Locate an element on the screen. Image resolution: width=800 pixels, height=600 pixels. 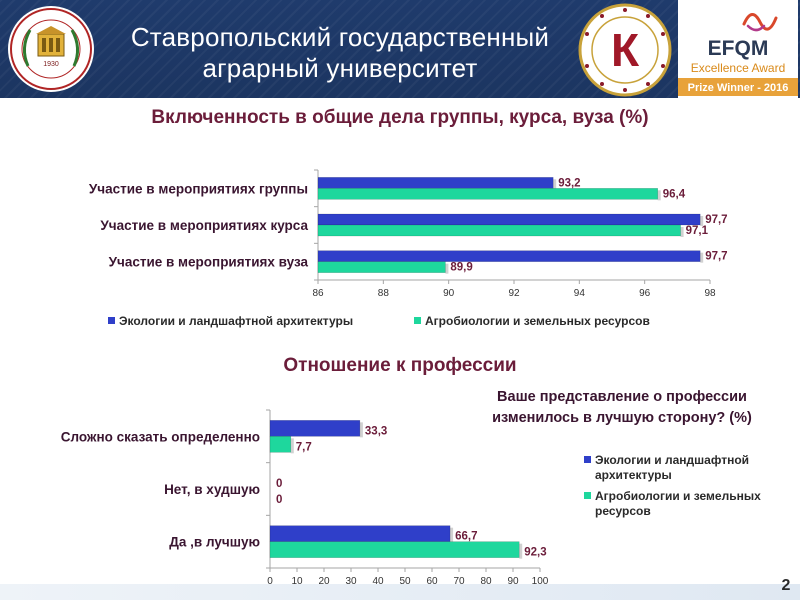
university-title-line1: Ставропольский государственный is located at coordinates (340, 37).